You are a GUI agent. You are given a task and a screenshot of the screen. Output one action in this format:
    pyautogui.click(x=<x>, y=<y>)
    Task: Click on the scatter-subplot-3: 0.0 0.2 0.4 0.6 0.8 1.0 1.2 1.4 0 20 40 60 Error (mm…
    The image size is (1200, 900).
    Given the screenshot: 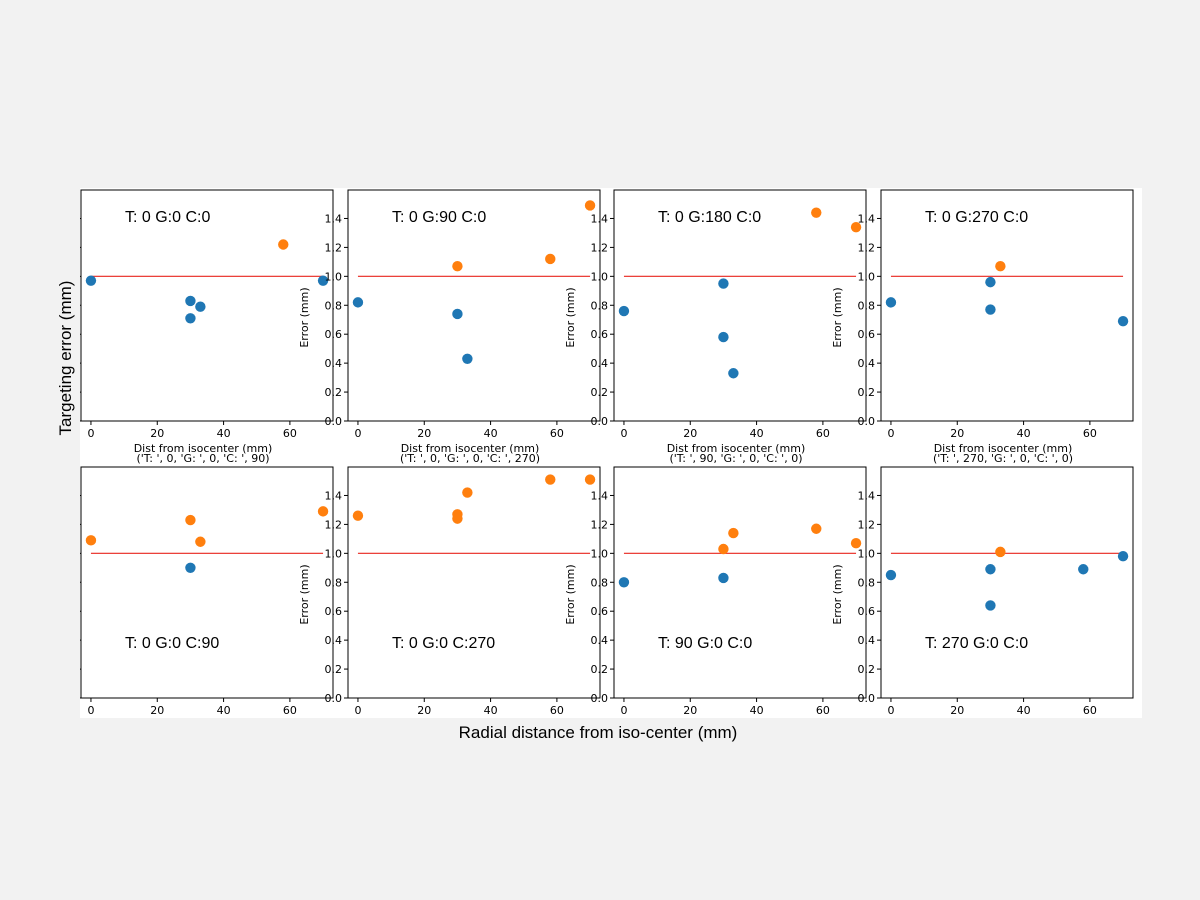 What is the action you would take?
    pyautogui.click(x=715, y=314)
    